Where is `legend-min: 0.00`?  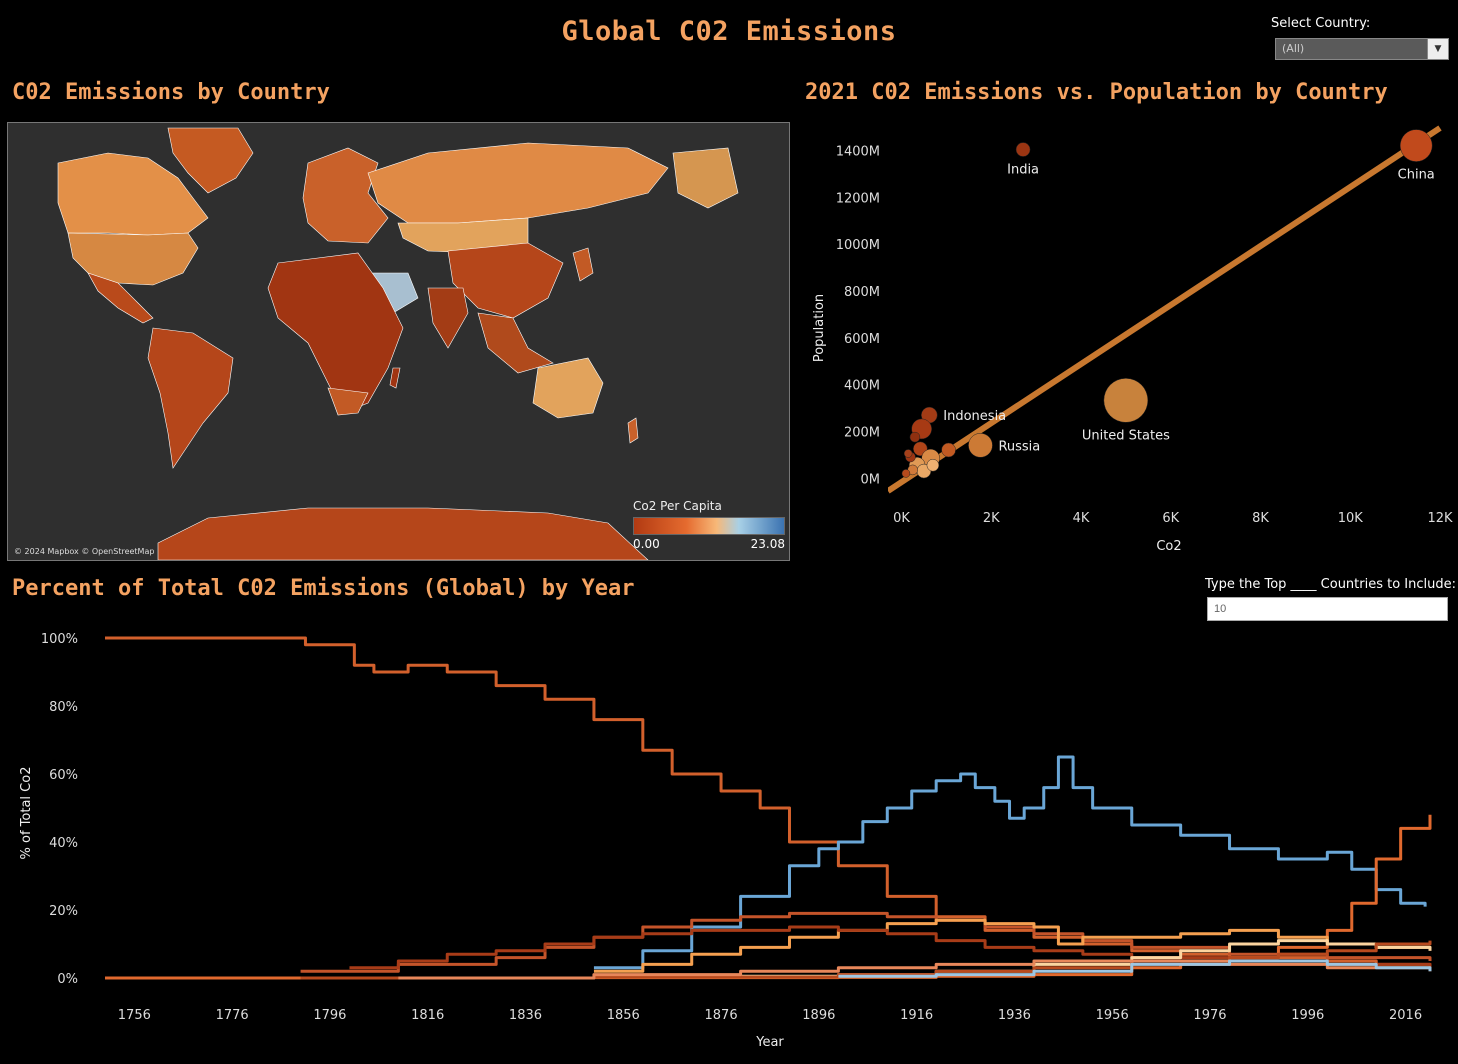
legend-min: 0.00 is located at coordinates (646, 544).